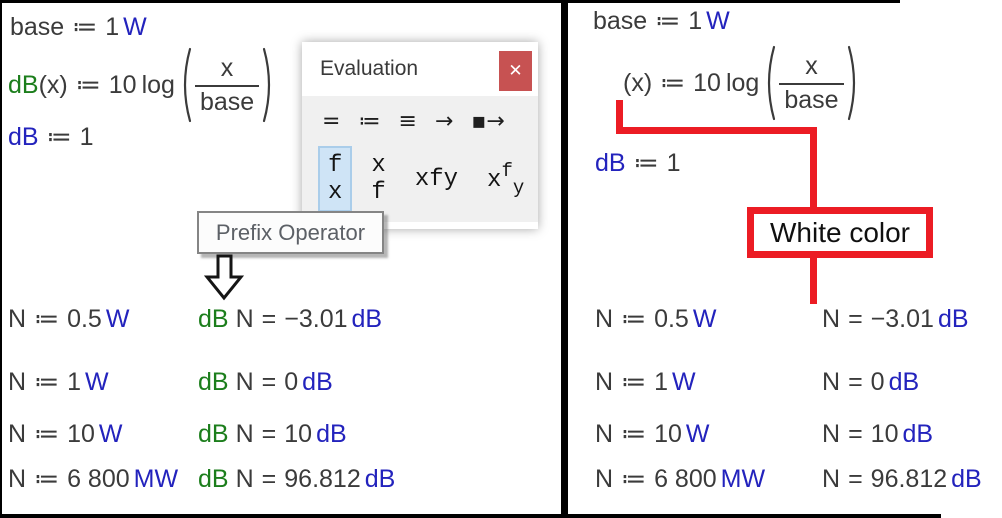  I want to click on right-n-evaluation-1: N = −3.01 dB, so click(895, 319).